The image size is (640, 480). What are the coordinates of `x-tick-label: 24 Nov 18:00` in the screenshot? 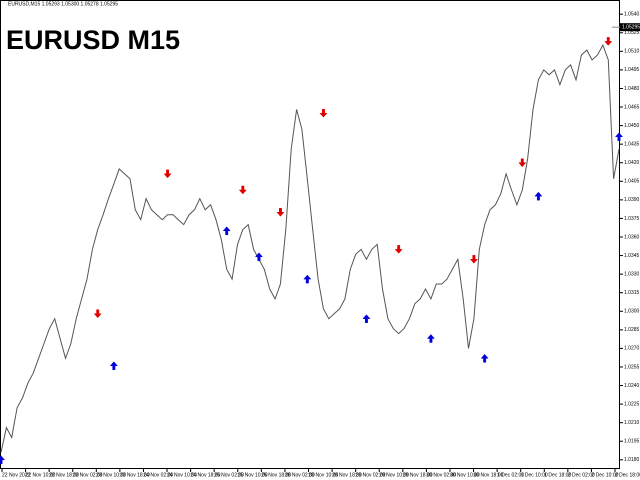 It's located at (206, 475).